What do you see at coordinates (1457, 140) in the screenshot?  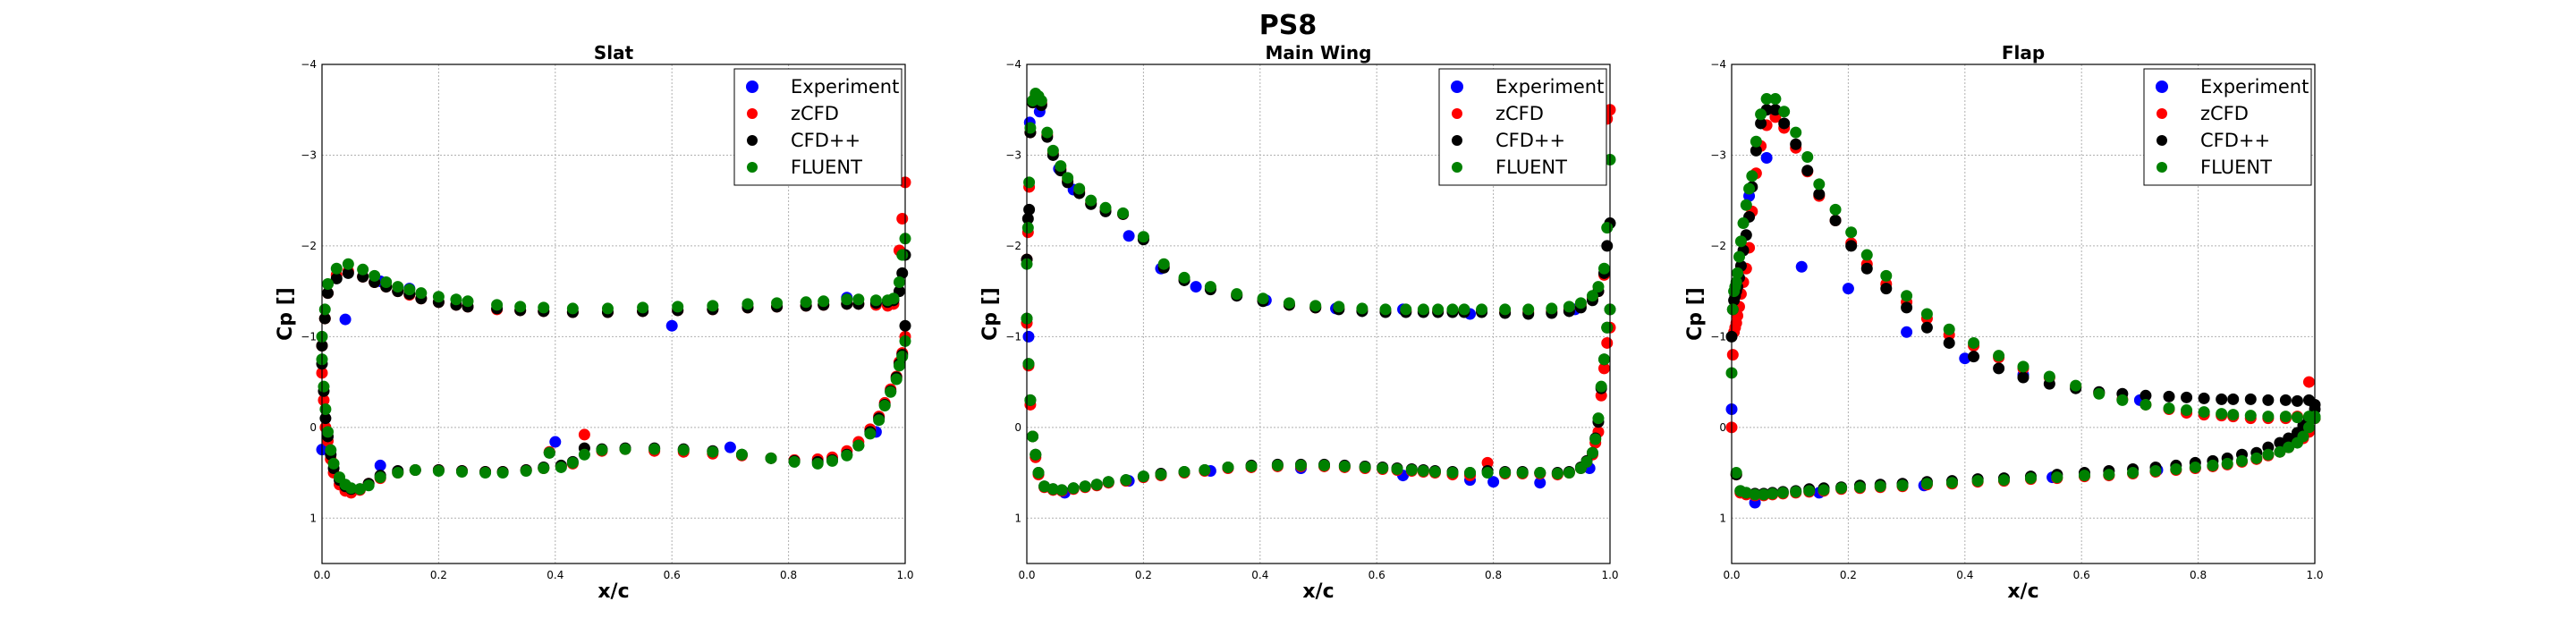 I see `legend-marker-cfd` at bounding box center [1457, 140].